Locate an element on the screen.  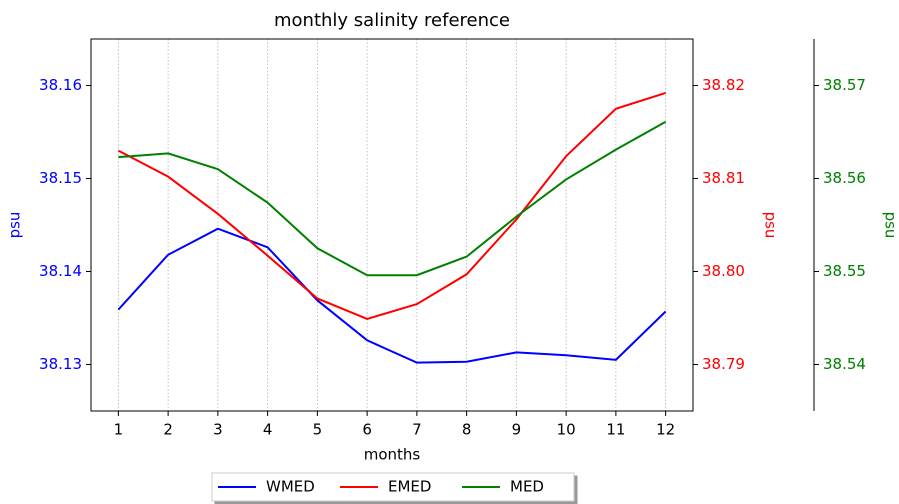
x-tick-label: 8 is located at coordinates (467, 430).